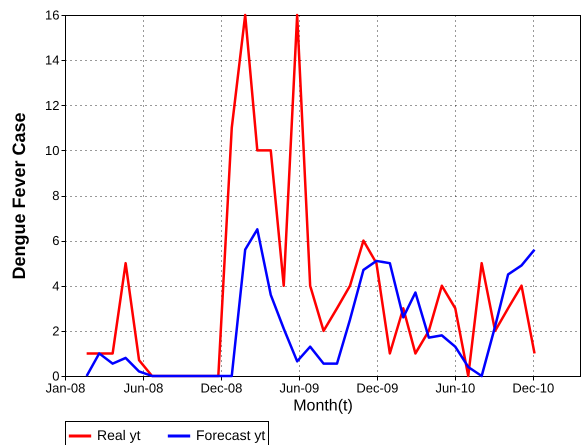  What do you see at coordinates (66, 388) in the screenshot?
I see `x-tick-label: Jan-08` at bounding box center [66, 388].